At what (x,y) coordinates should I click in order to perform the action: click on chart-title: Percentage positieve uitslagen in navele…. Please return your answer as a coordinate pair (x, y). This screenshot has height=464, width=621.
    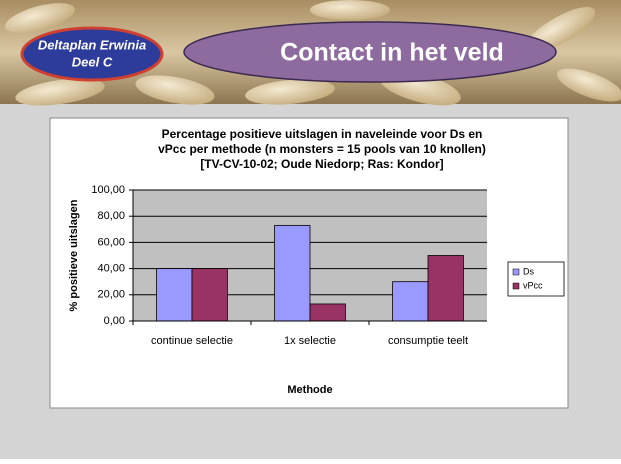
    Looking at the image, I should click on (322, 134).